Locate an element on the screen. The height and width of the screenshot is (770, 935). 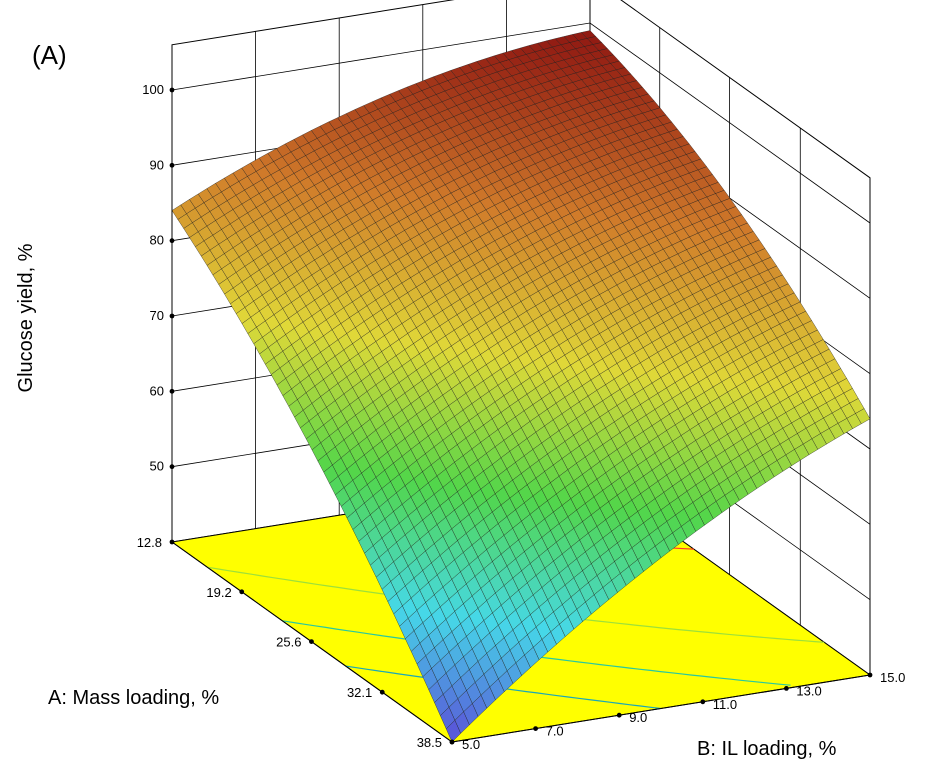
panel-label: (A) is located at coordinates (49, 55).